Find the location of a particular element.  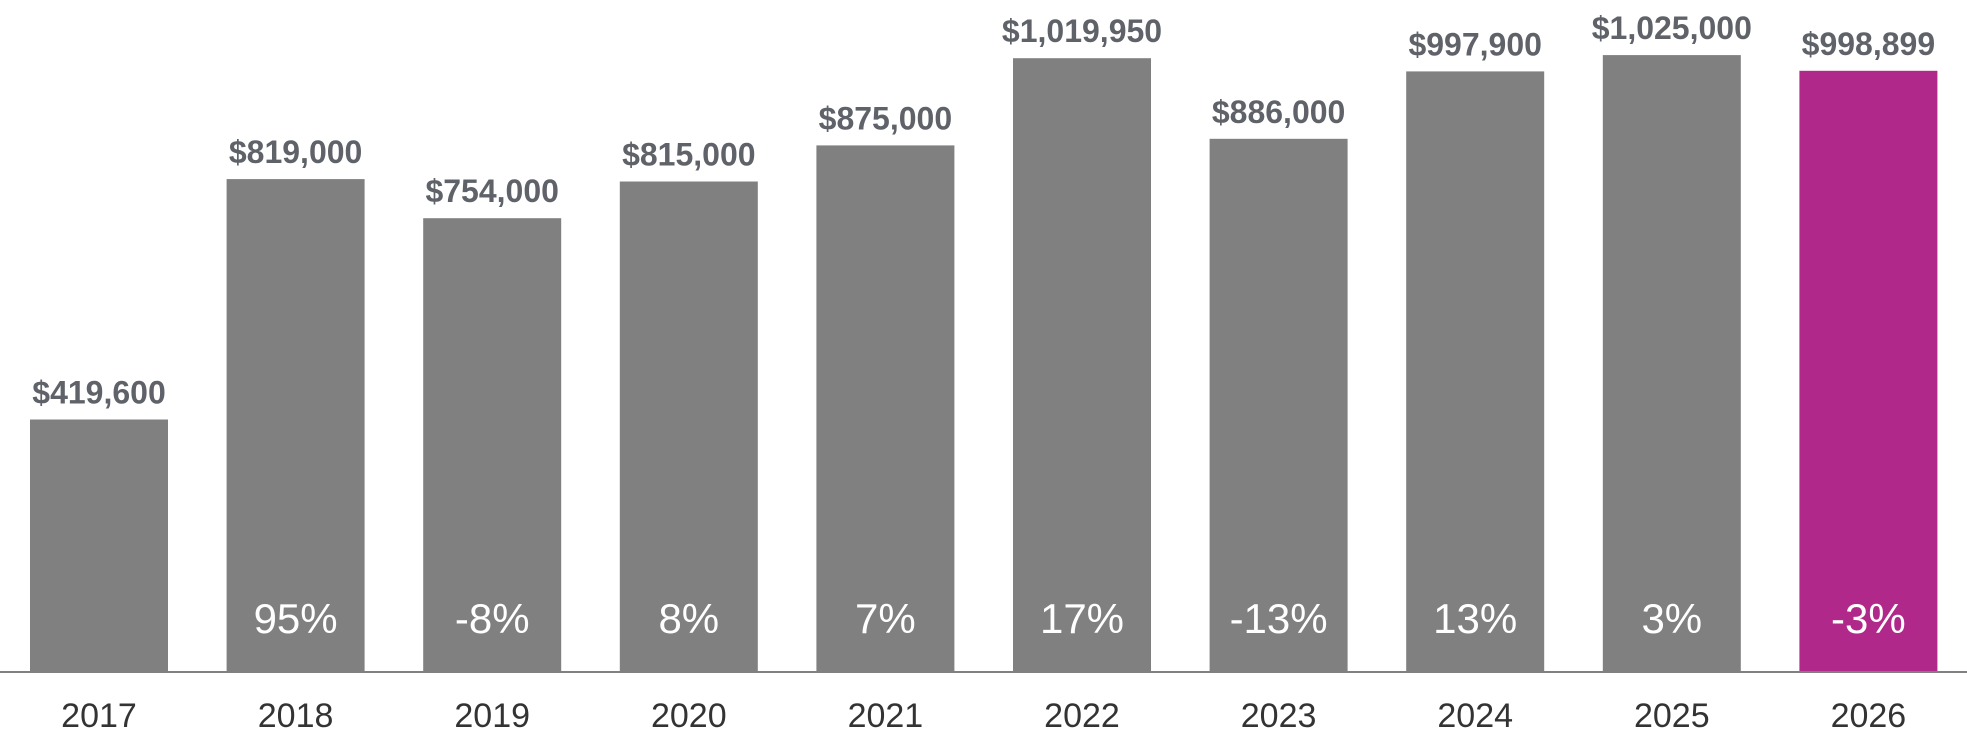

bar-2020 is located at coordinates (688, 426).